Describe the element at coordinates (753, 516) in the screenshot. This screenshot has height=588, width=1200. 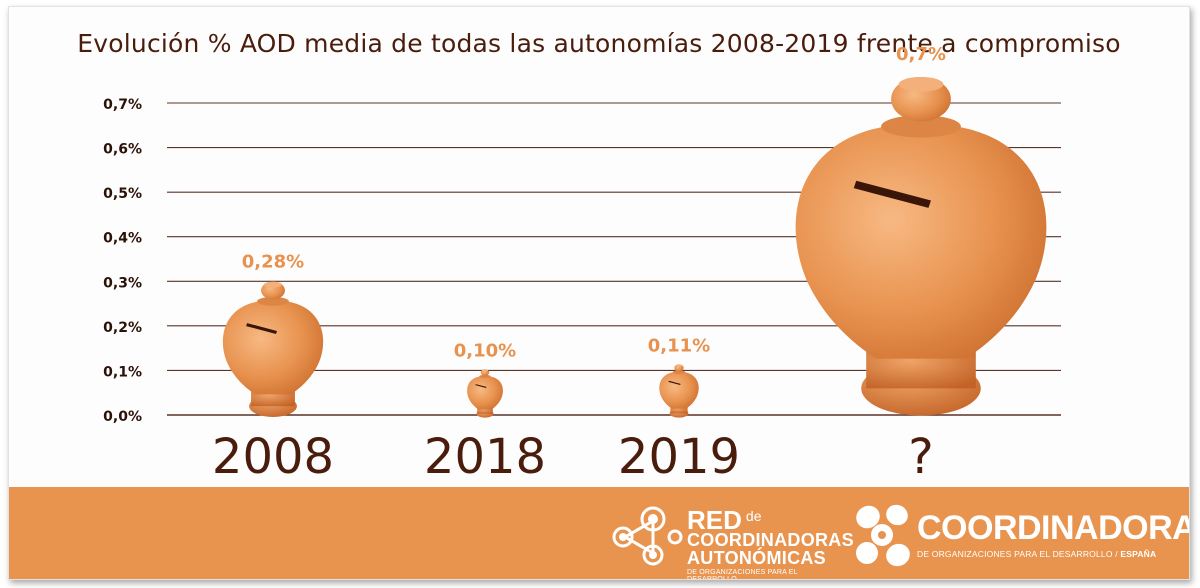
I see `red-logo-de: de` at that location.